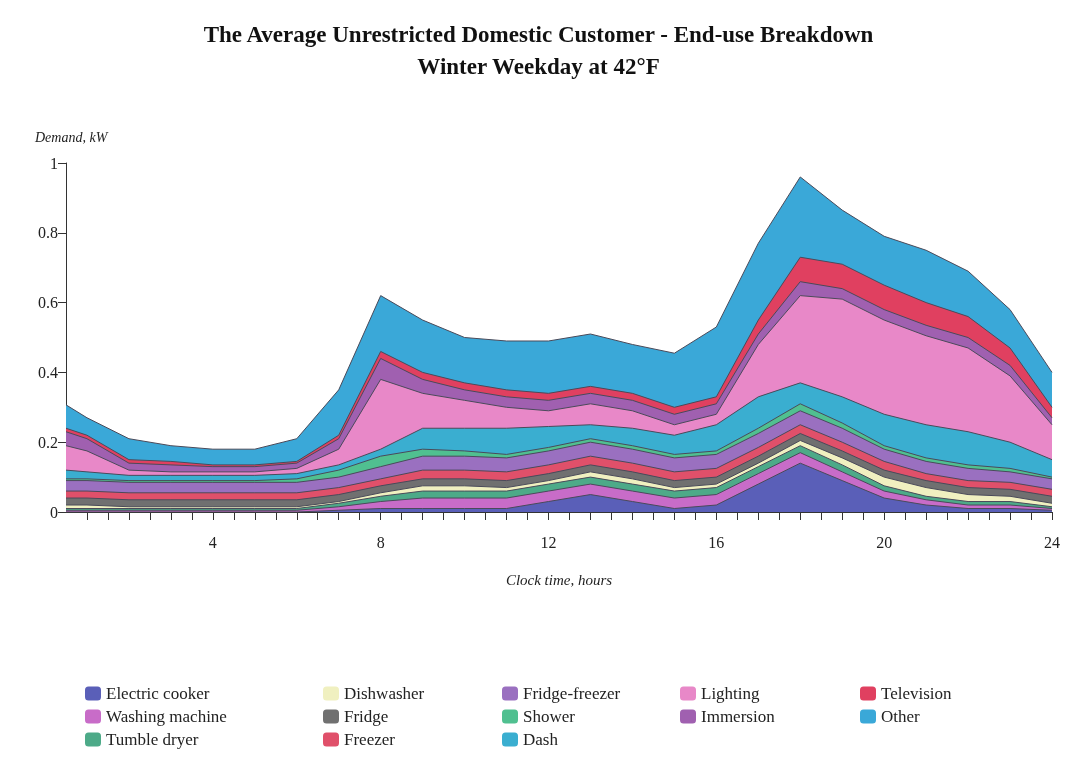 The height and width of the screenshot is (767, 1077). Describe the element at coordinates (370, 739) in the screenshot. I see `legend-label: Freezer` at that location.